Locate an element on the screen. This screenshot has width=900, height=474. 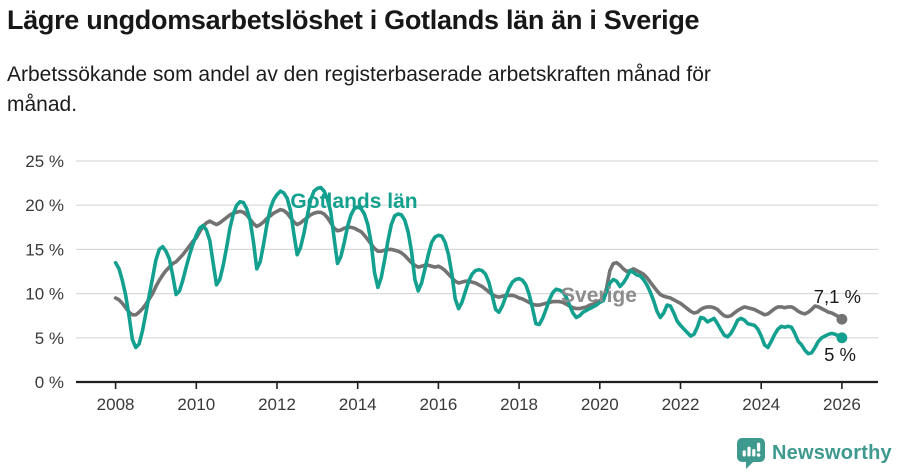
brand-footer: Newsworthy is located at coordinates (814, 453).